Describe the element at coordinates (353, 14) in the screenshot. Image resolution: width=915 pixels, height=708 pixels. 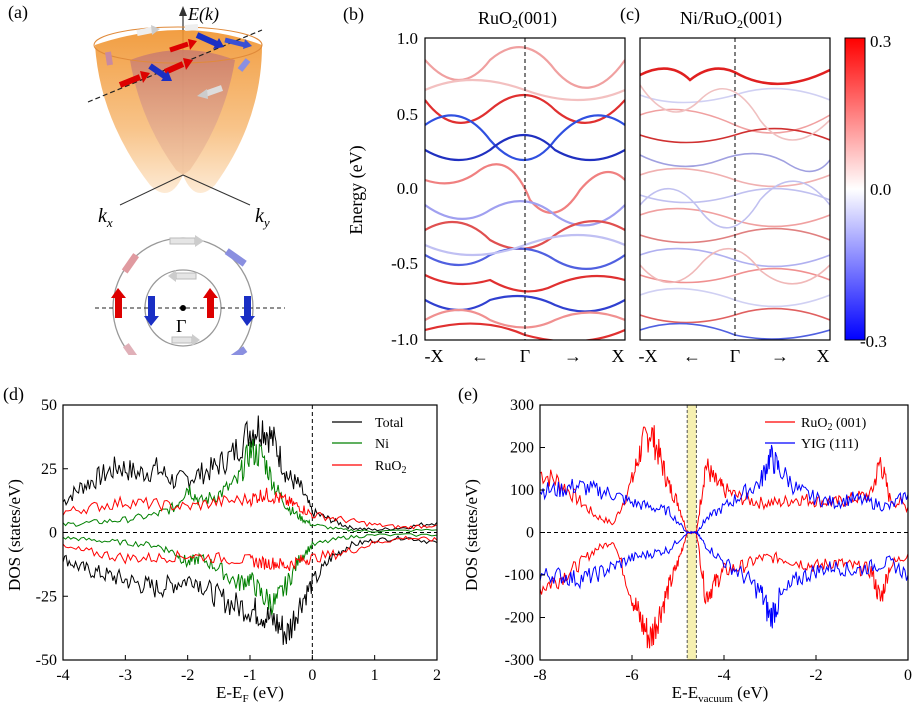
I see `panel-b-label: (b)` at that location.